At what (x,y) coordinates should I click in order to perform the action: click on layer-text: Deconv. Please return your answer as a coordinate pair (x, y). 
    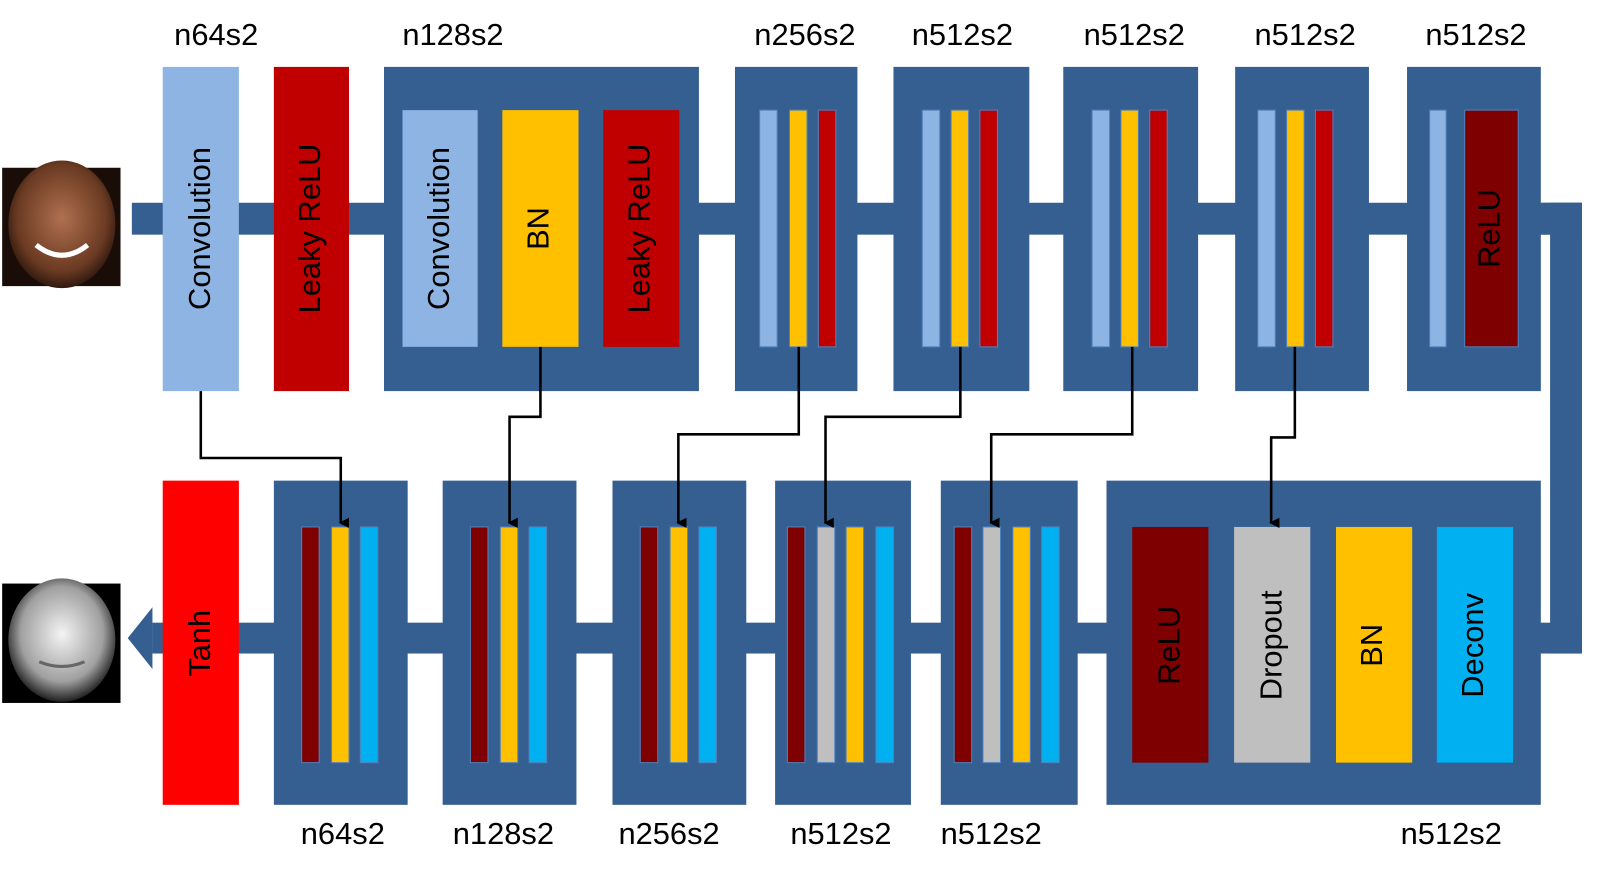
    Looking at the image, I should click on (1472, 644).